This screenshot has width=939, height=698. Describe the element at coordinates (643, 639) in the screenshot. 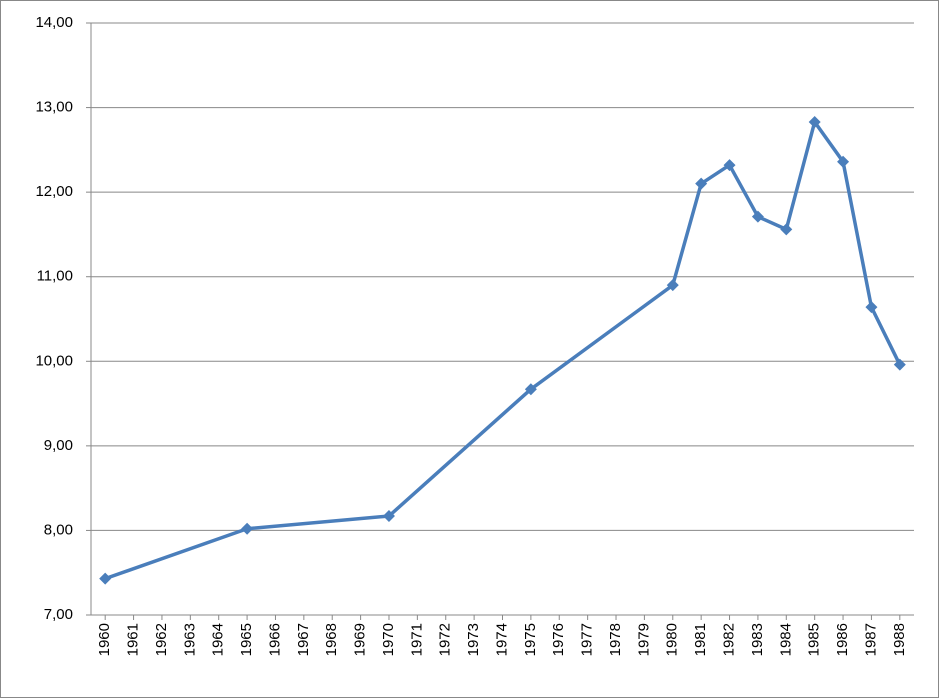

I see `x-tick-label: 1979` at that location.